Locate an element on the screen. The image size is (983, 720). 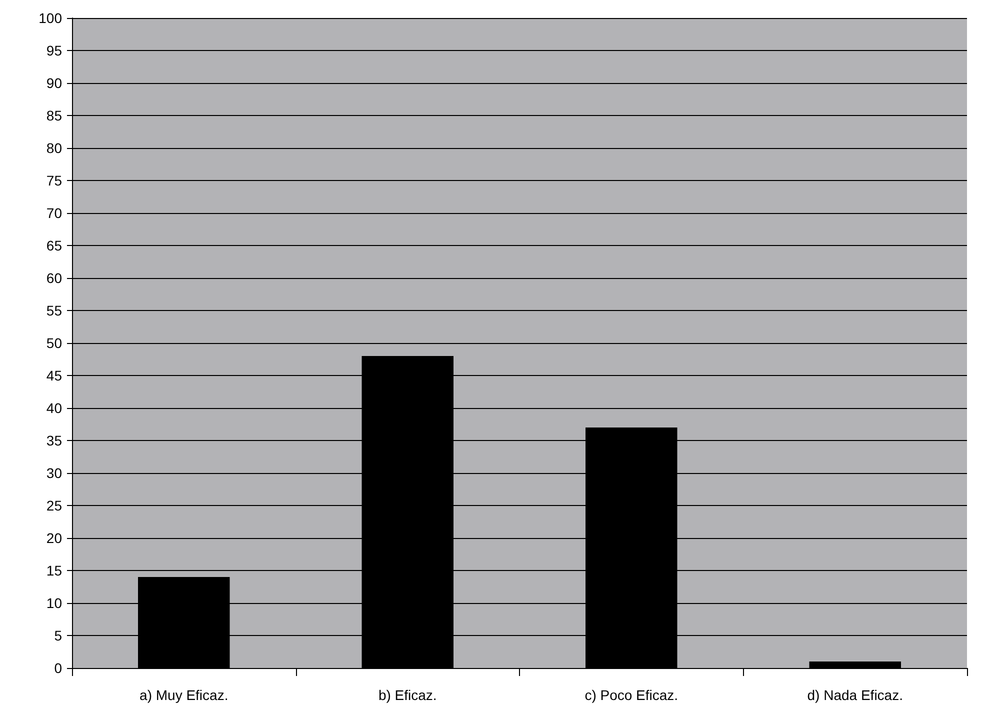
y-tick-label: 95 is located at coordinates (54, 50).